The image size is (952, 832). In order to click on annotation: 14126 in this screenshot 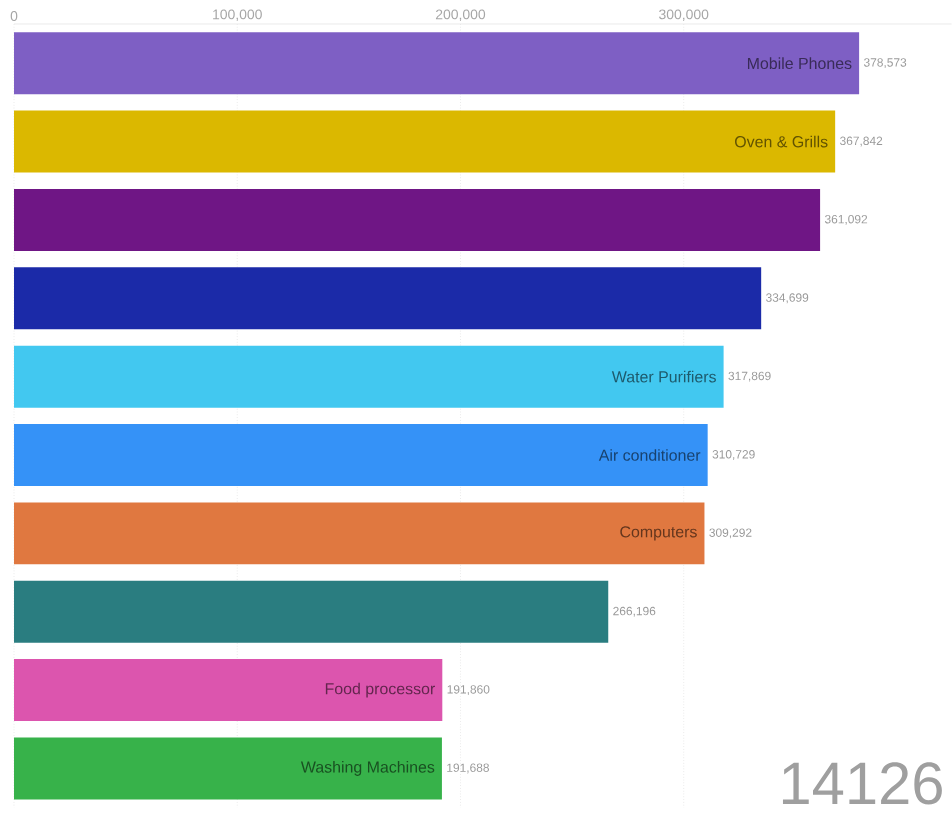, I will do `click(862, 783)`.